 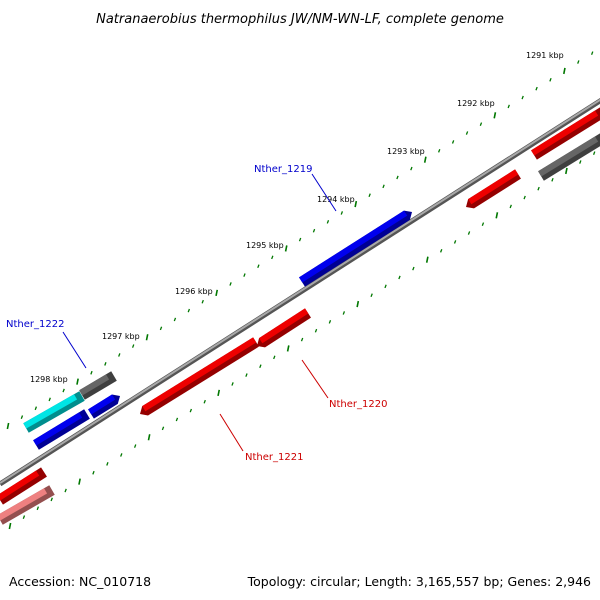 What do you see at coordinates (545, 55) in the screenshot?
I see `tick-label: 1291 kbp` at bounding box center [545, 55].